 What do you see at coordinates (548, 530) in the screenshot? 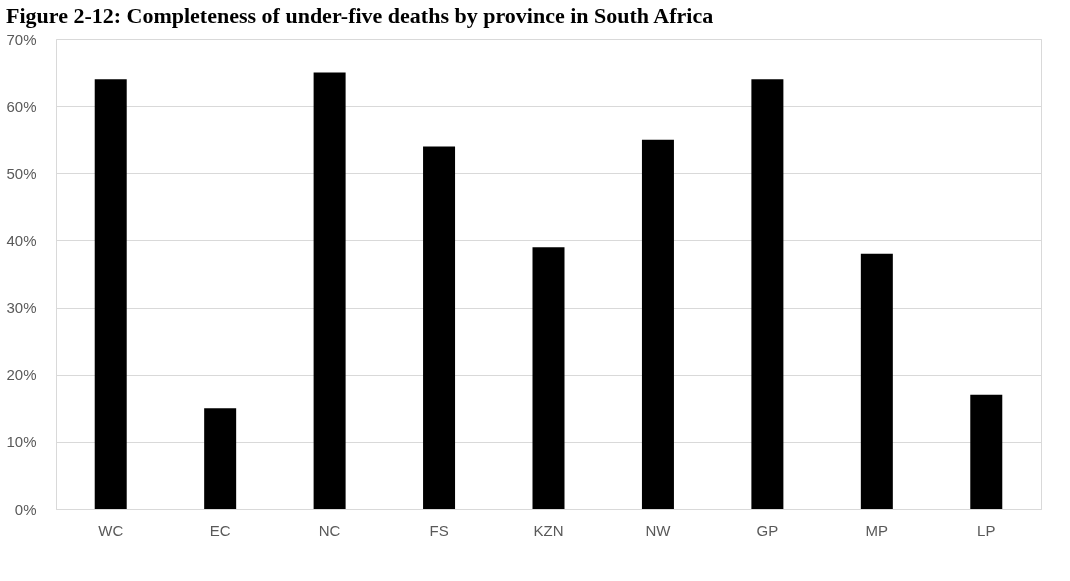
I see `x-tick-label: KZN` at bounding box center [548, 530].